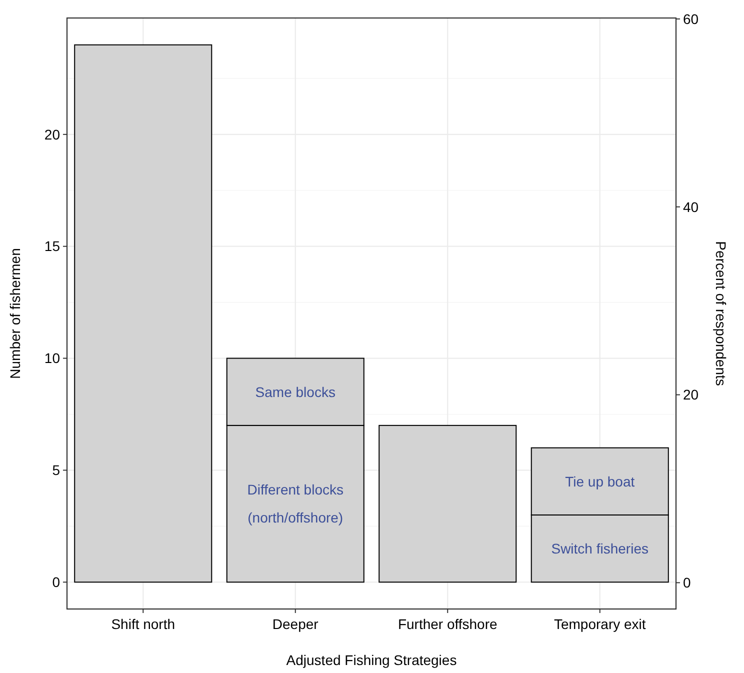 Image resolution: width=744 pixels, height=673 pixels. I want to click on y2-tick-label: 20, so click(691, 394).